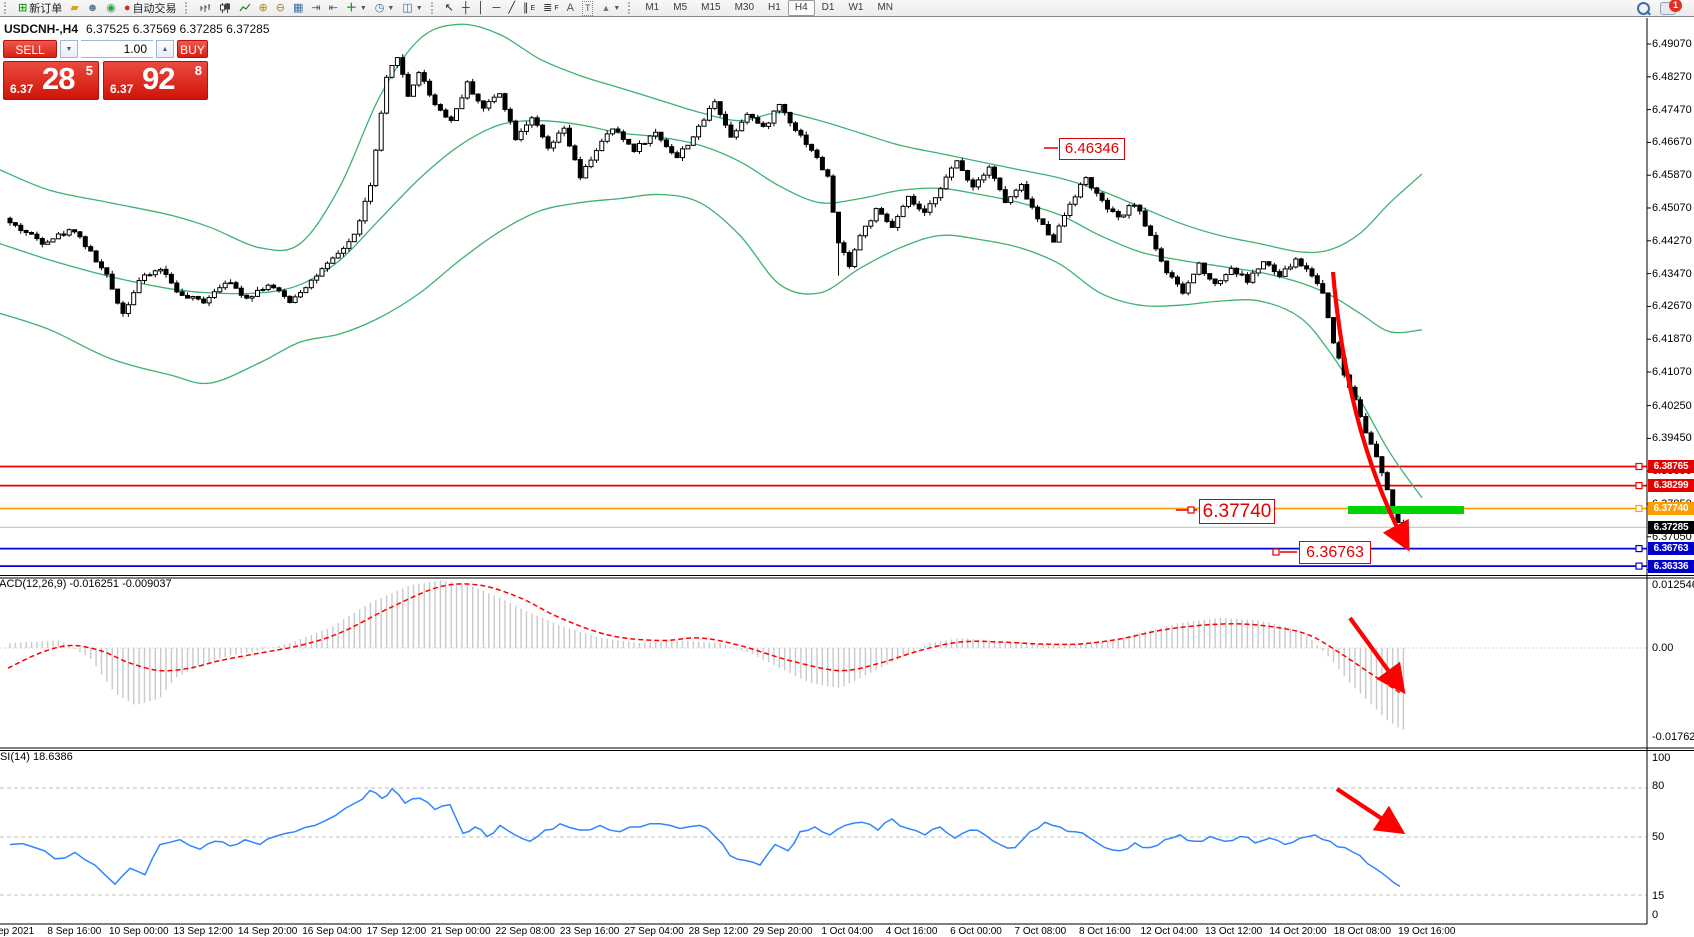  I want to click on search-icon, so click(1643, 8).